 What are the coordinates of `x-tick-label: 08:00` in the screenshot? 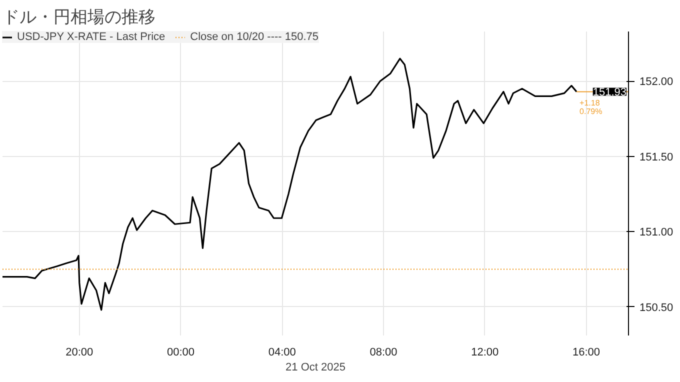 It's located at (384, 352).